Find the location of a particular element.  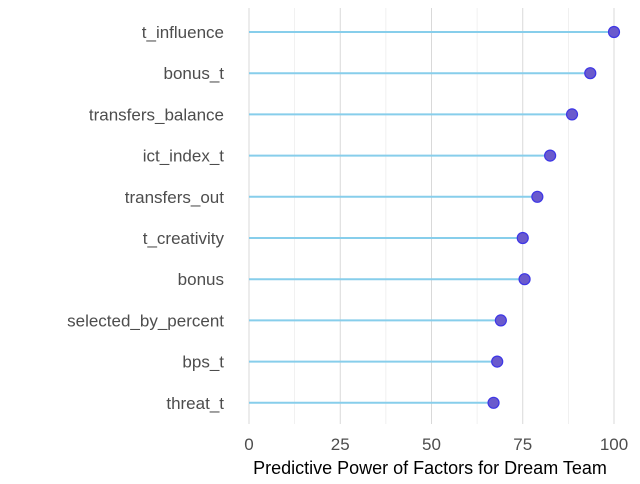

x-tick-label: 25 is located at coordinates (340, 444).